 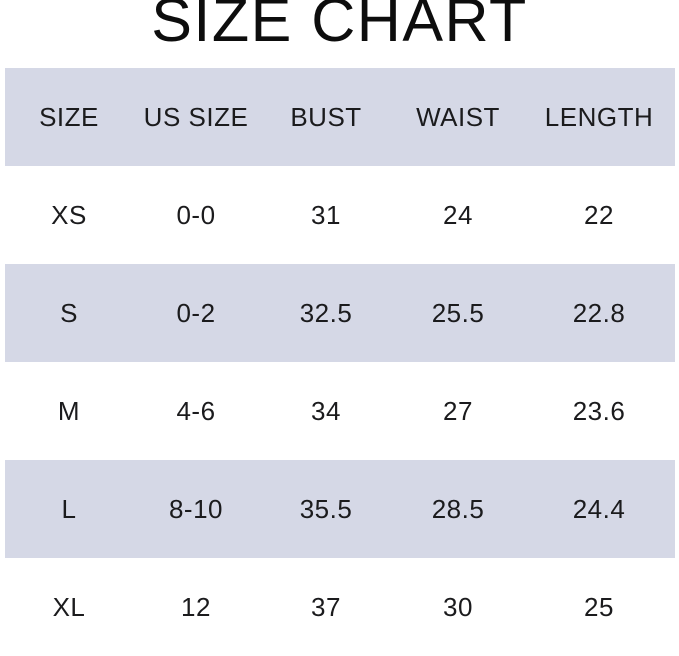 I want to click on table-header-row: SIZE US SIZE BUST WAIST LENGTH, so click(x=340, y=117).